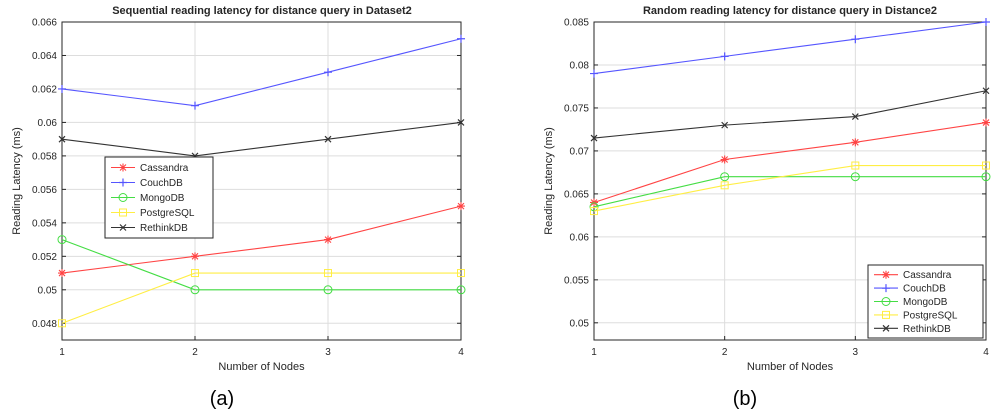 This screenshot has height=416, width=1000. I want to click on y-tick-label: 0.058, so click(44, 156).